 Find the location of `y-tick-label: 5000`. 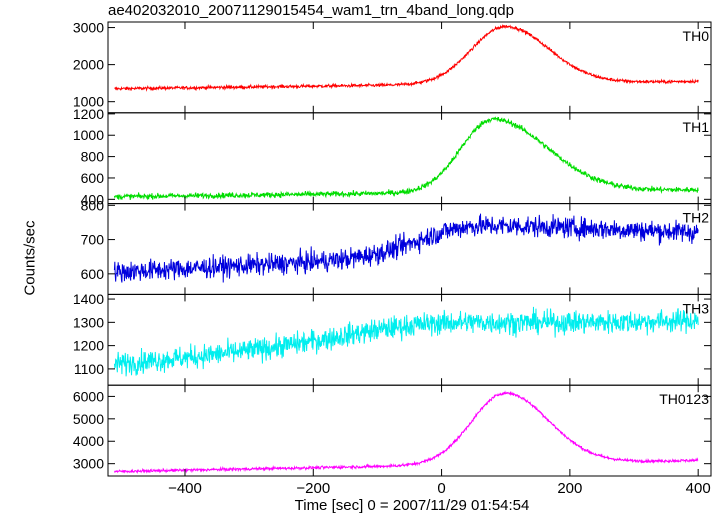

y-tick-label: 5000 is located at coordinates (88, 419).